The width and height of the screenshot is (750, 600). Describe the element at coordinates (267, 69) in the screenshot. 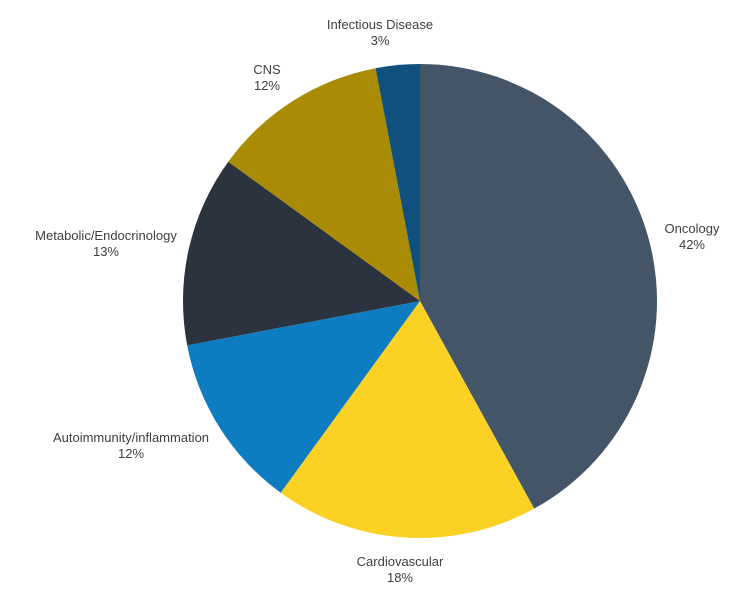

I see `slice-label-text: CNS` at that location.